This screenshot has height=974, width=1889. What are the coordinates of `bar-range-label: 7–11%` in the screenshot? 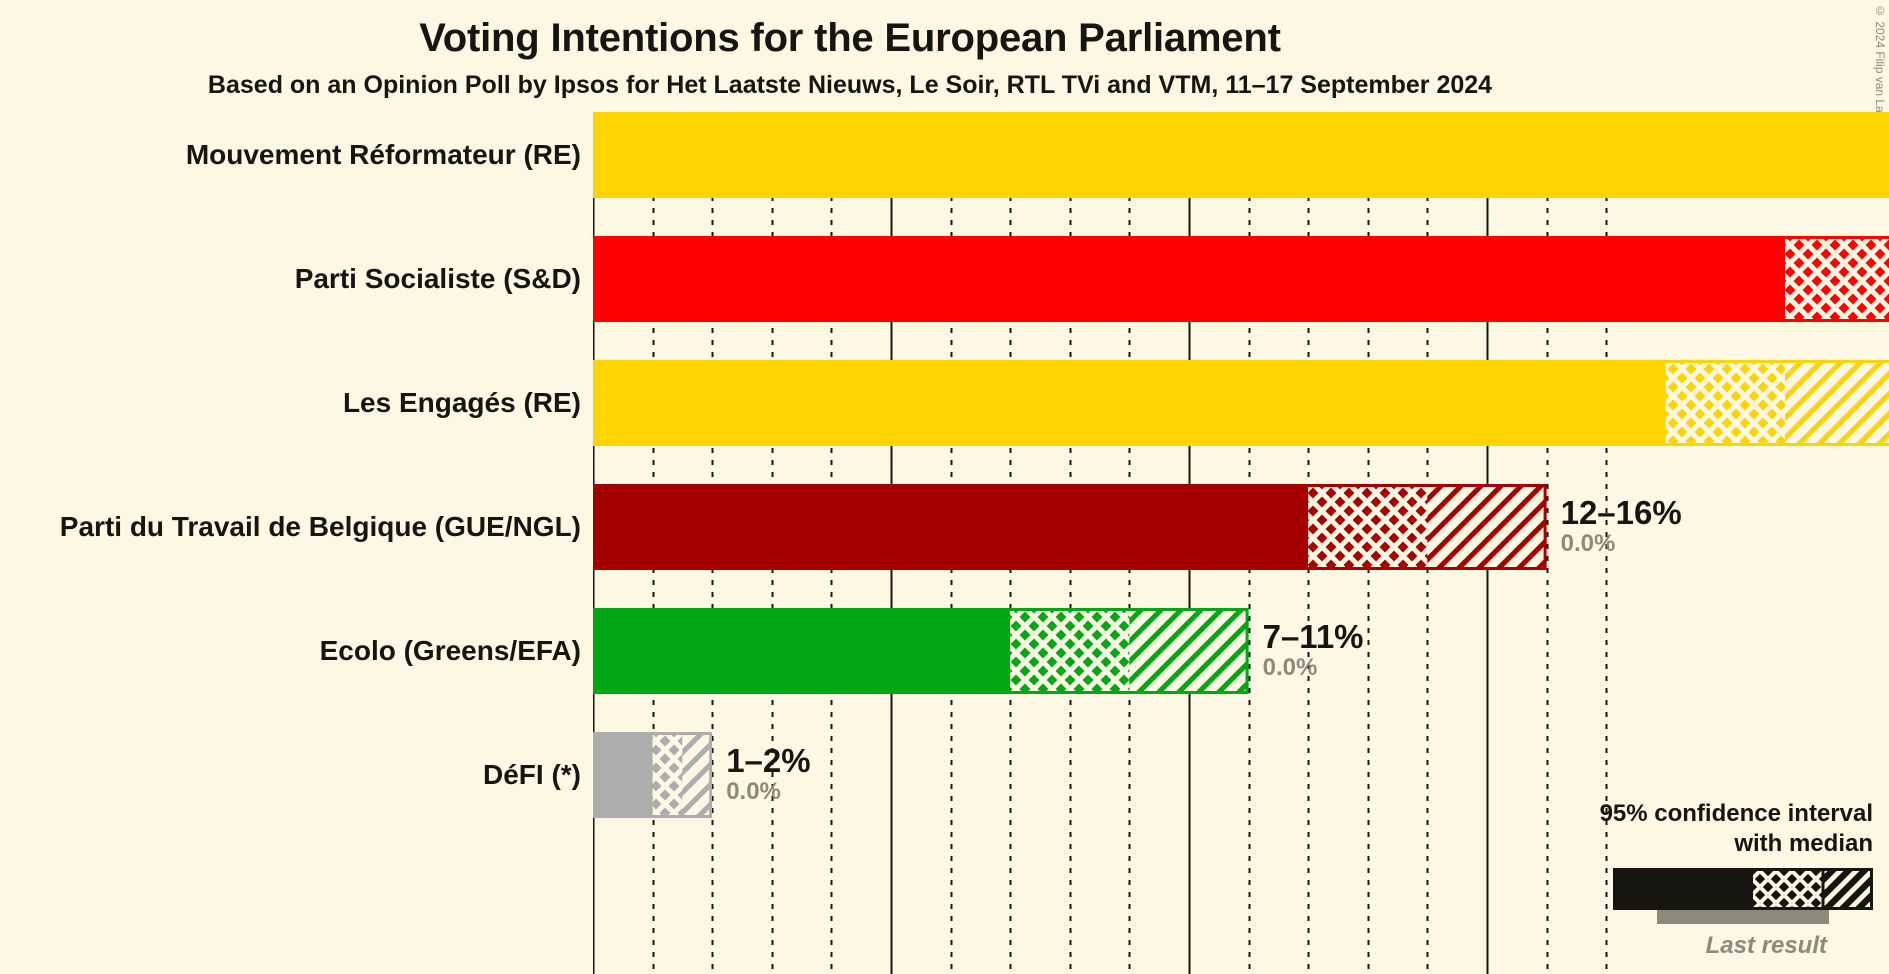 It's located at (1313, 637).